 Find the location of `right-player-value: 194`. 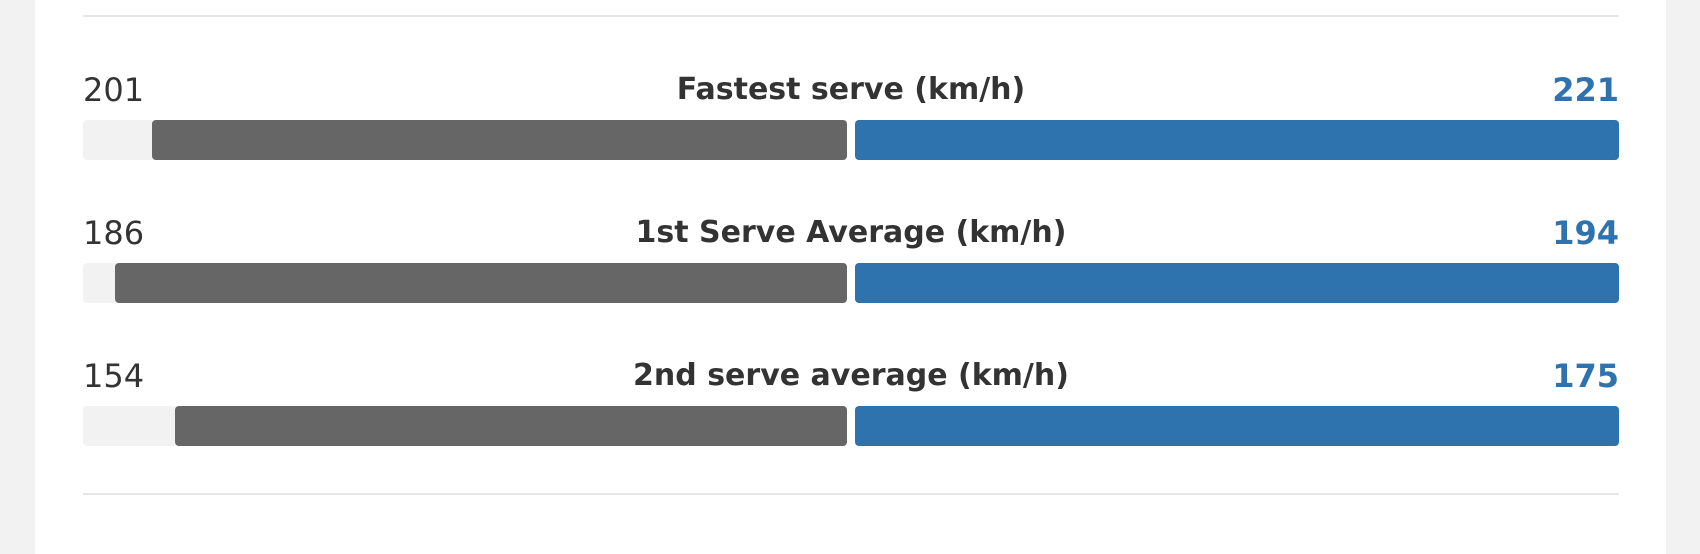

right-player-value: 194 is located at coordinates (1585, 233).